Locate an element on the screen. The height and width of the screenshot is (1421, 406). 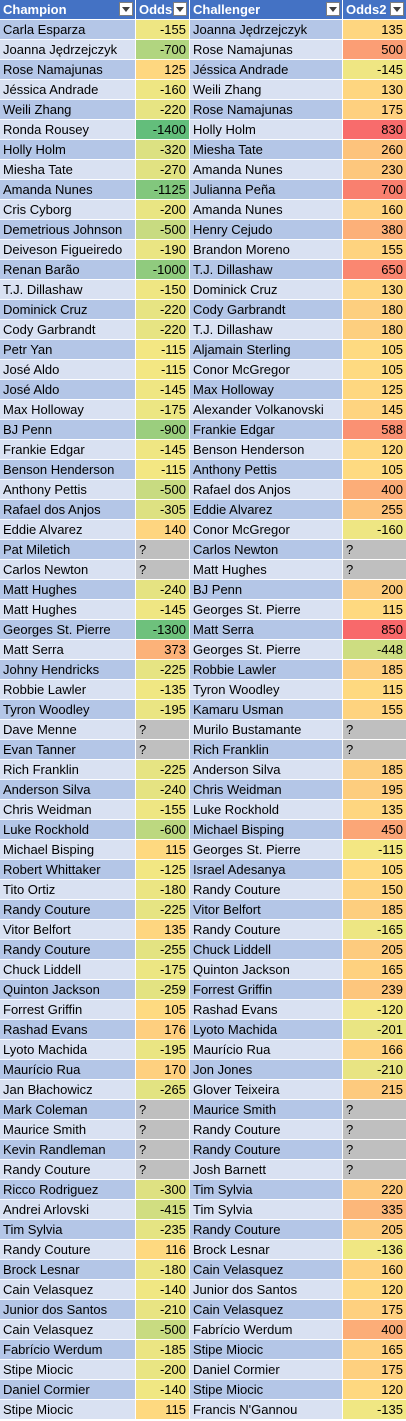
challenger-cell: Amanda Nunes is located at coordinates (266, 209).